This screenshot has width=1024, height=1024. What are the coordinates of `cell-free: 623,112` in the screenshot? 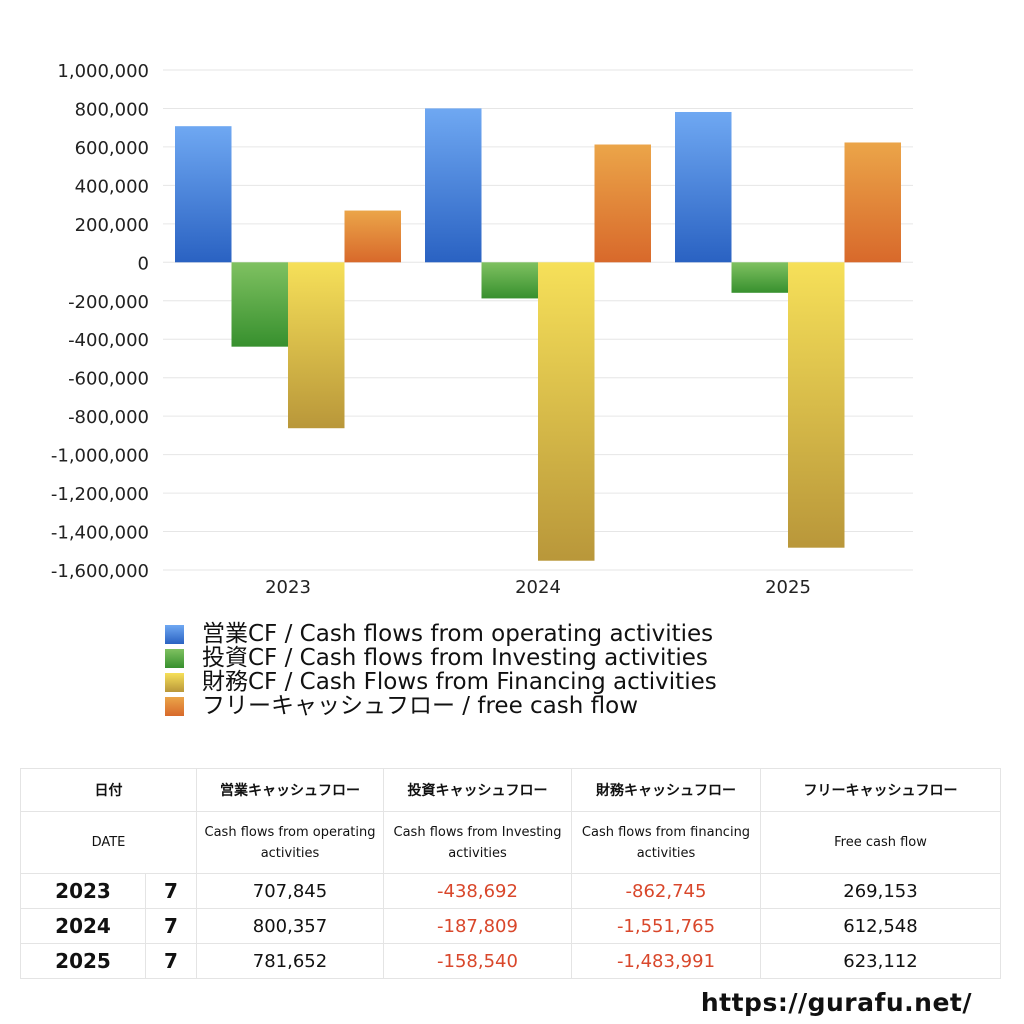 It's located at (880, 961).